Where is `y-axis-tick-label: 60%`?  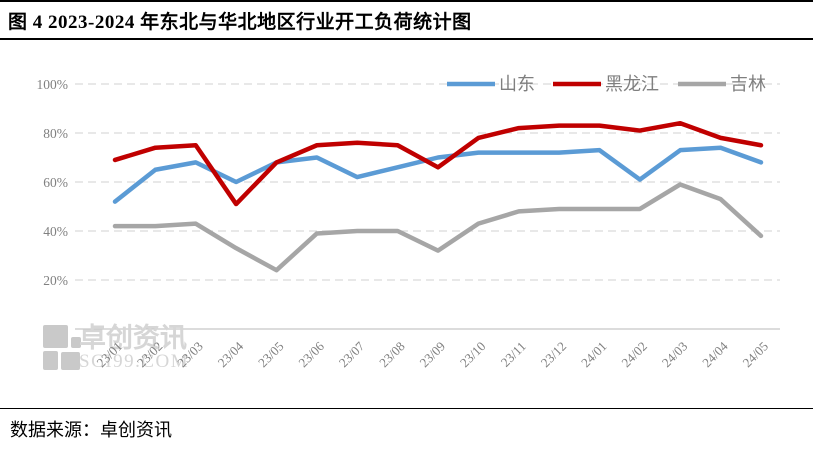 y-axis-tick-label: 60% is located at coordinates (55, 182).